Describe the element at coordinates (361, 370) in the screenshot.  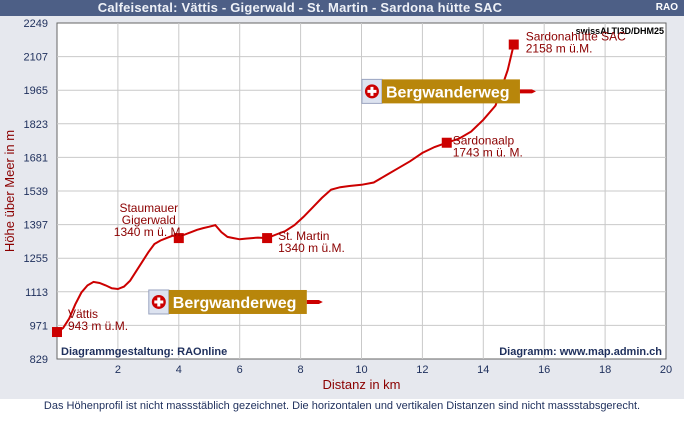
I see `x-tick-label: 10` at that location.